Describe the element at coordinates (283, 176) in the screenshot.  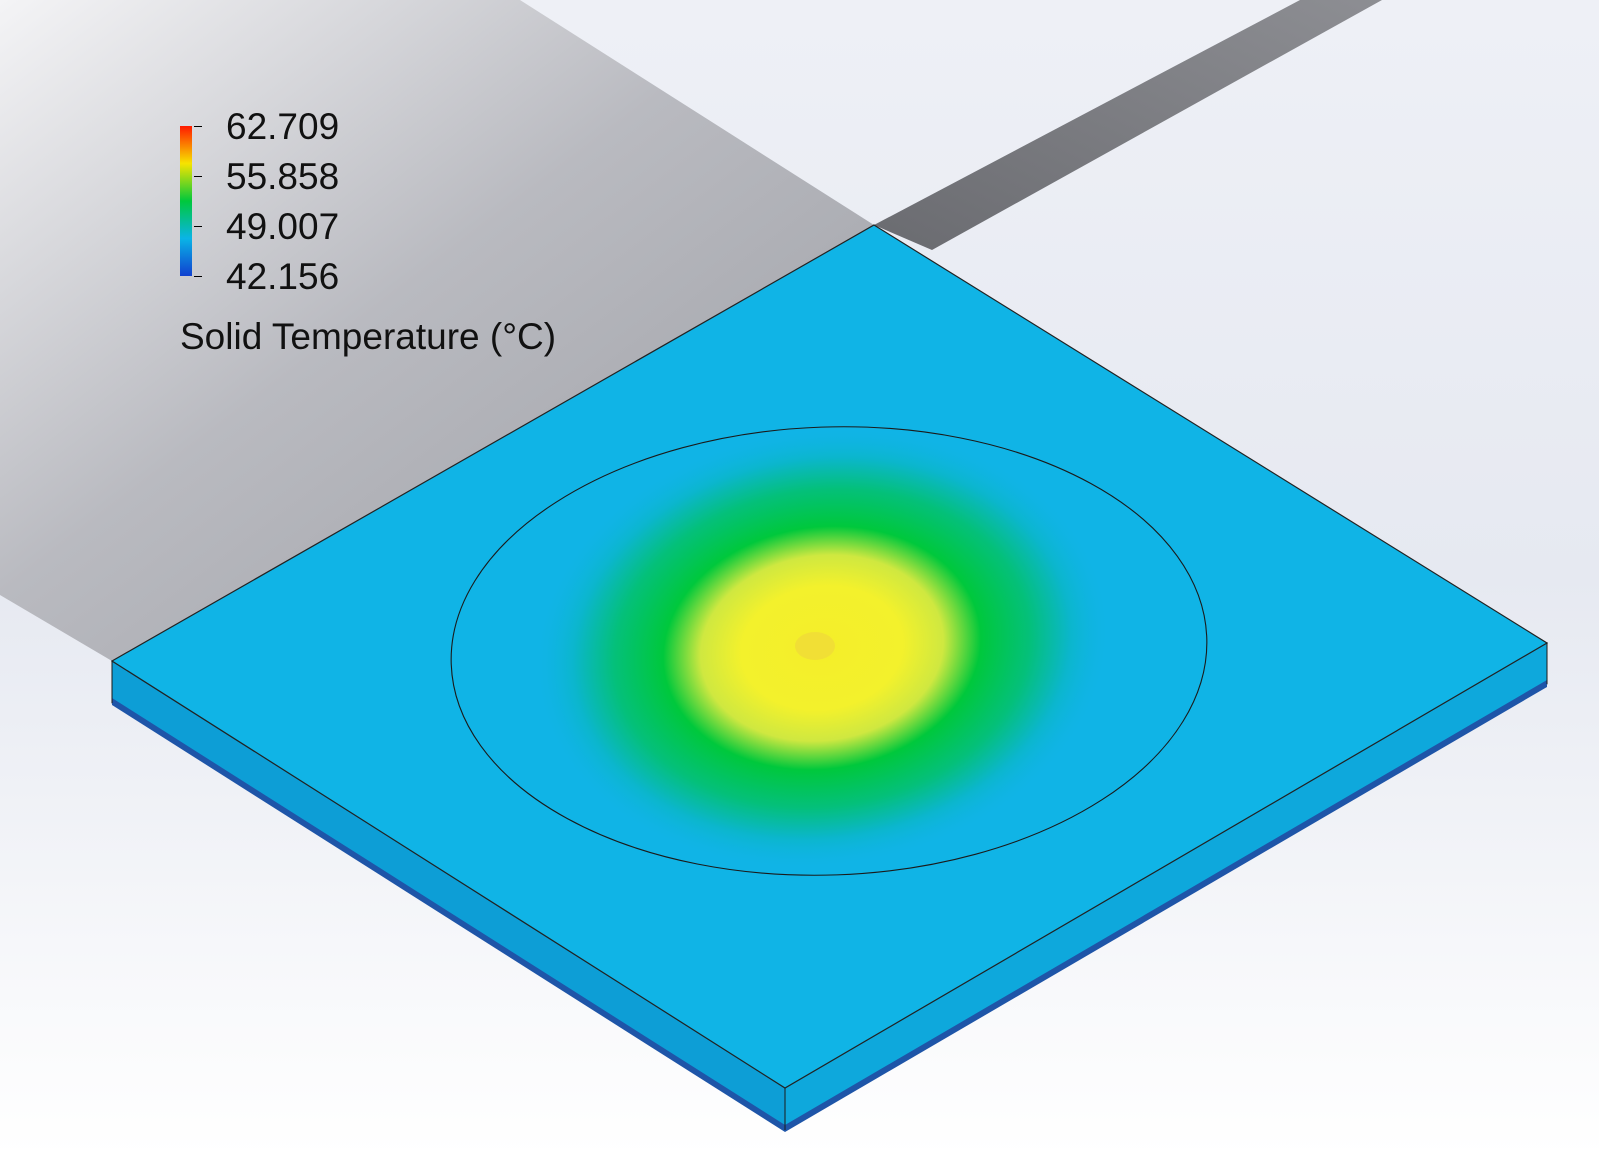
I see `legend-label-2: 55.858` at that location.